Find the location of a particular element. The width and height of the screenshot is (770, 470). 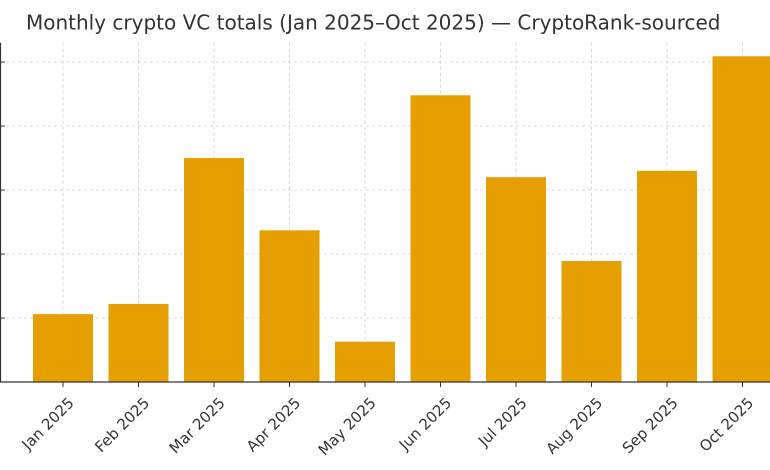

x-tick-label: Sep 2025 is located at coordinates (650, 425).